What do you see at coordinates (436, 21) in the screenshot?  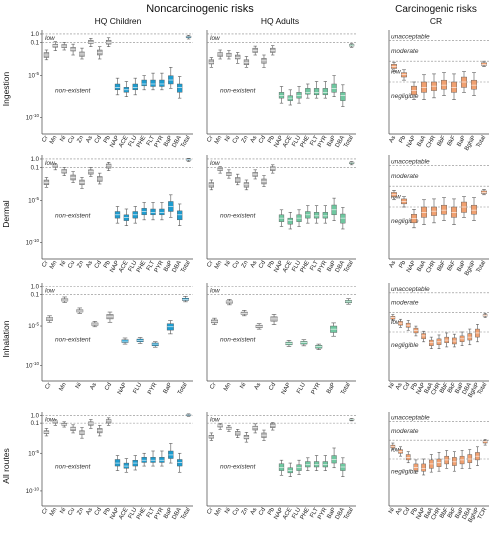 I see `panel-title-cr: CR` at bounding box center [436, 21].